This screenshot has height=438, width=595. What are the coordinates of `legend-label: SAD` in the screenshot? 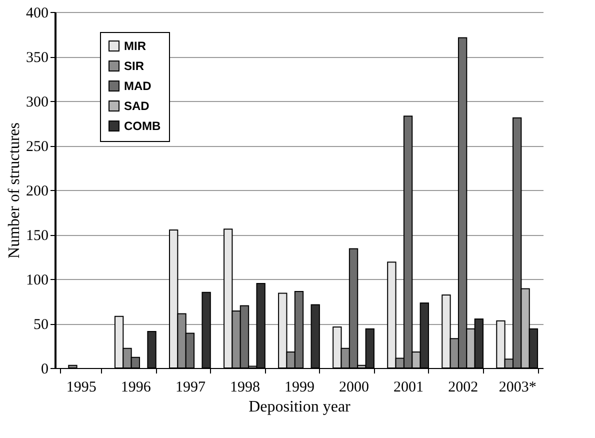 It's located at (137, 106).